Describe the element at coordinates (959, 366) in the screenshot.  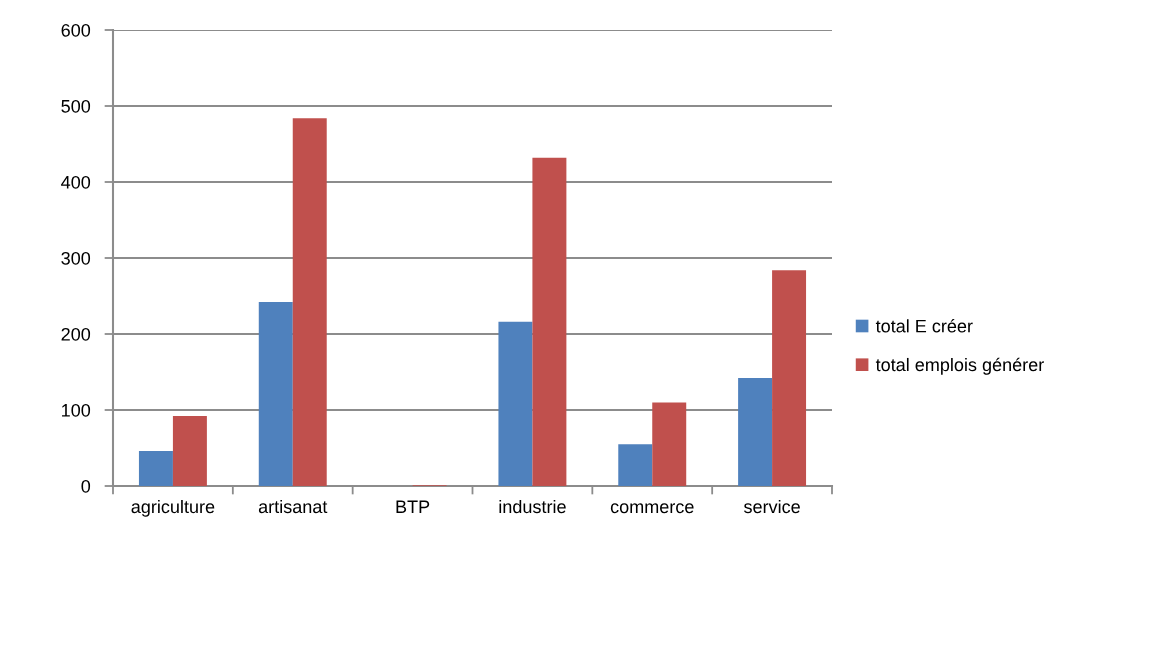
I see `legend-label: total emplois générer` at that location.